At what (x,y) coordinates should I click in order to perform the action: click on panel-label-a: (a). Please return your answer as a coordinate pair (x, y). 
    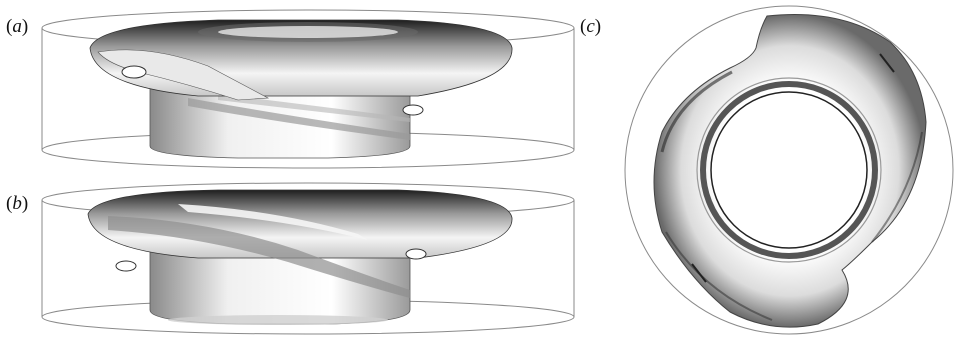
    Looking at the image, I should click on (17, 26).